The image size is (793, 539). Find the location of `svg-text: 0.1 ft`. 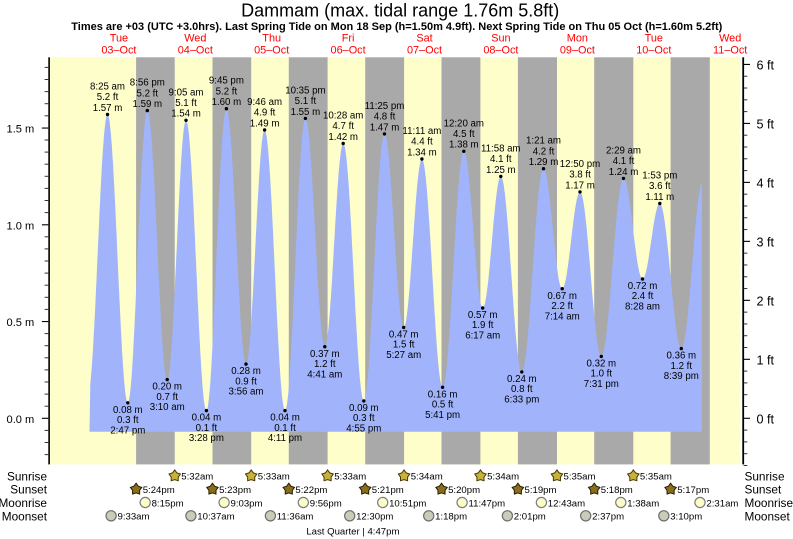

svg-text: 0.1 ft is located at coordinates (285, 428).